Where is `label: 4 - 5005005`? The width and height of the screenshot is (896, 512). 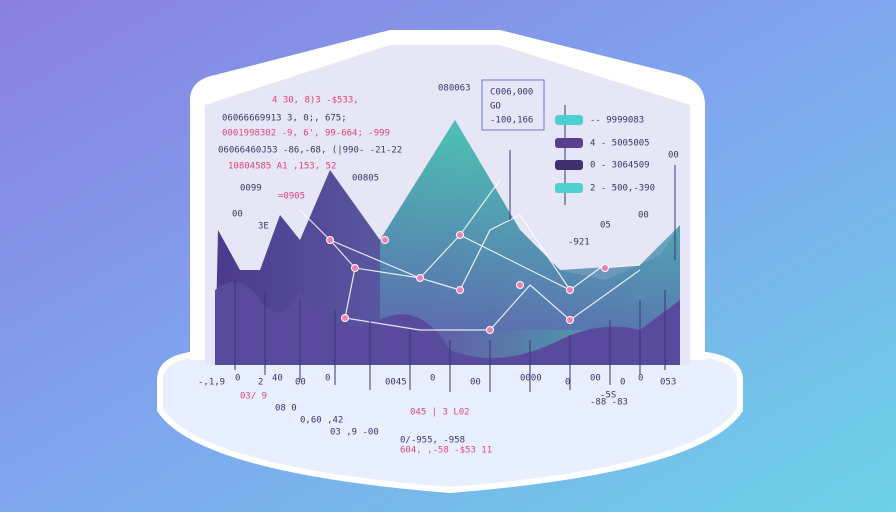
label: 4 - 5005005 is located at coordinates (620, 144).